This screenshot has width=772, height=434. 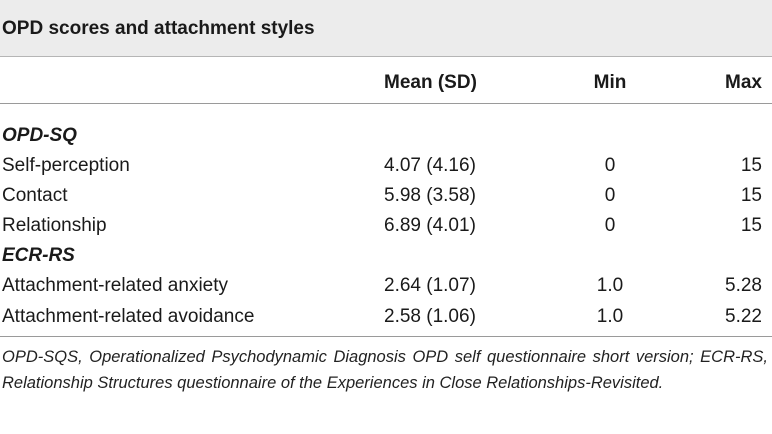 I want to click on row-label: Attachment-related avoidance, so click(x=128, y=316).